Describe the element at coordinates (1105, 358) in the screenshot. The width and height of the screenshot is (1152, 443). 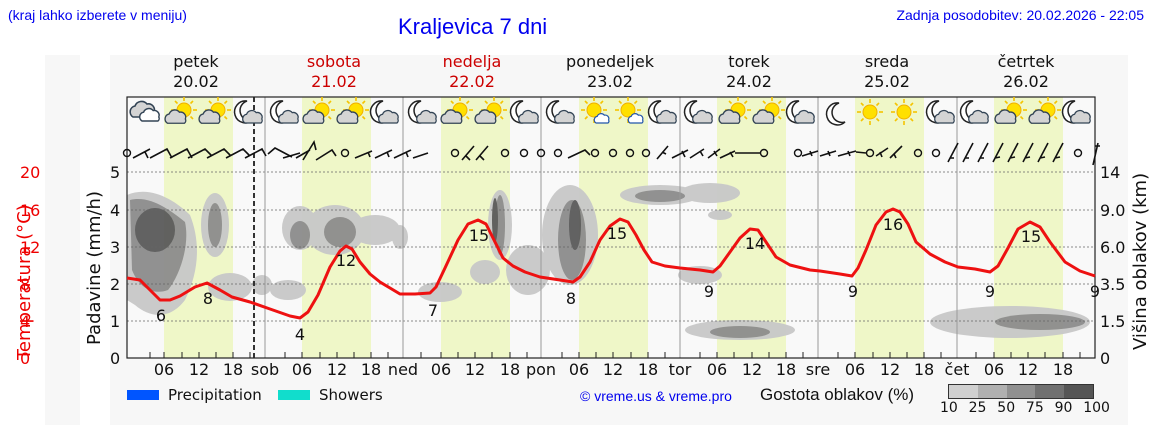
I see `cloud-tick: 0` at that location.